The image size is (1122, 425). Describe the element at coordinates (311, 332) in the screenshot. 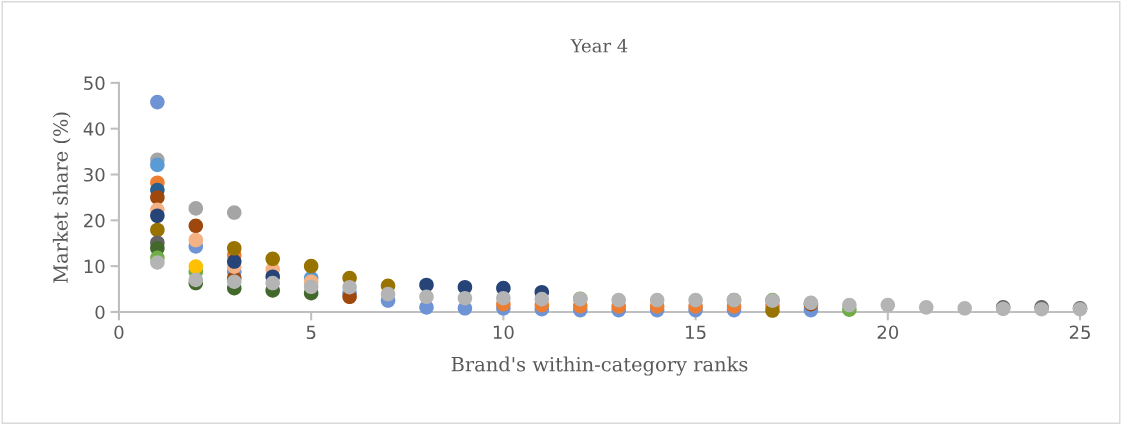

I see `x-tick-label: 5` at that location.